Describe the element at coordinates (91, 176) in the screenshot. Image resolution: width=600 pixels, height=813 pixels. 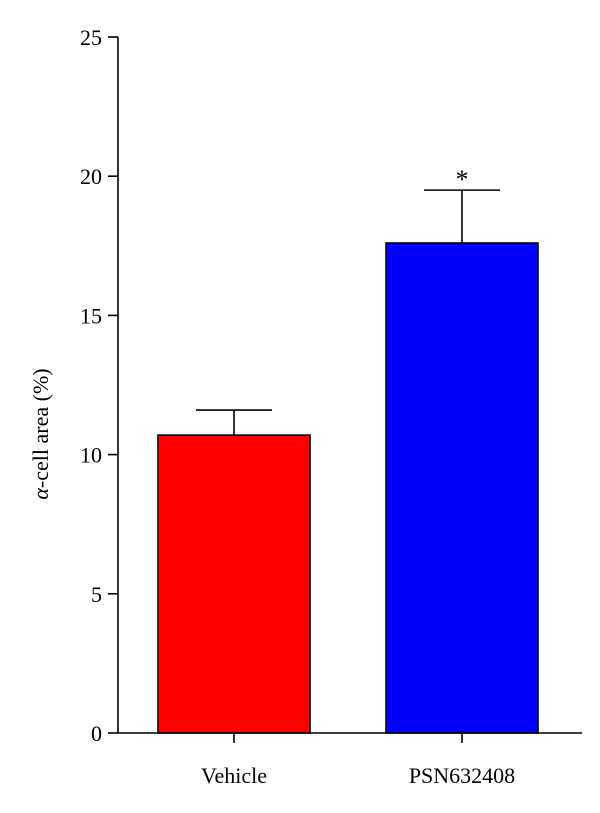
I see `y-tick-label: 20` at that location.